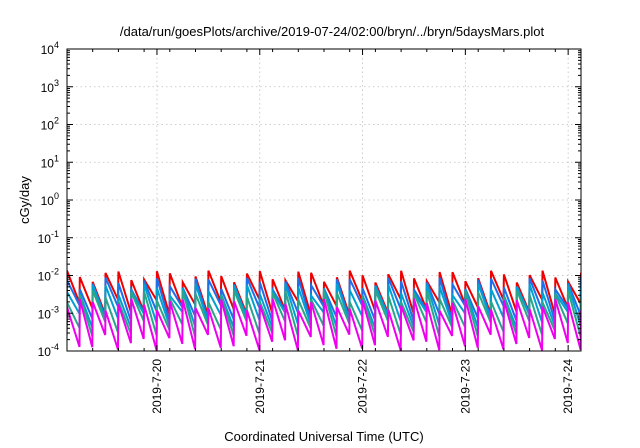 The image size is (640, 448). I want to click on y-tick-label: 10⁻³, so click(48, 312).